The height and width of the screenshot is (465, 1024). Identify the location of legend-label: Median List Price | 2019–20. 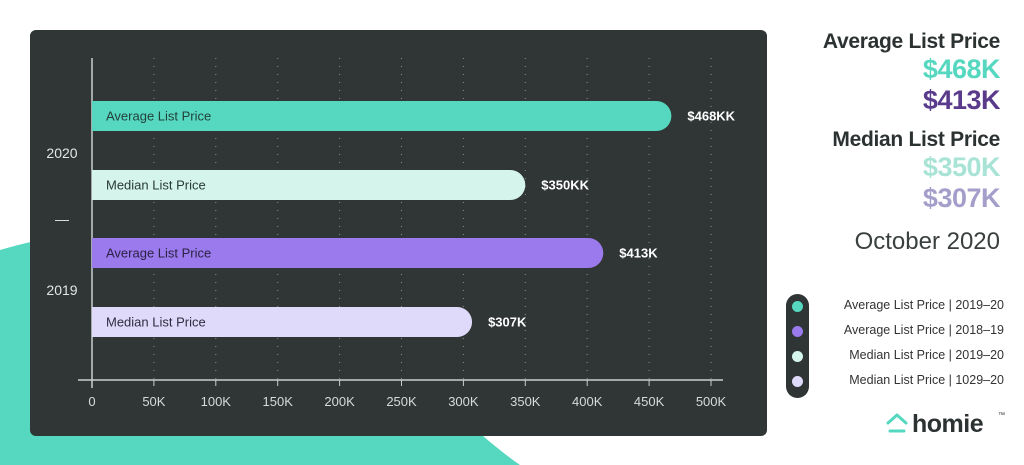
(926, 355).